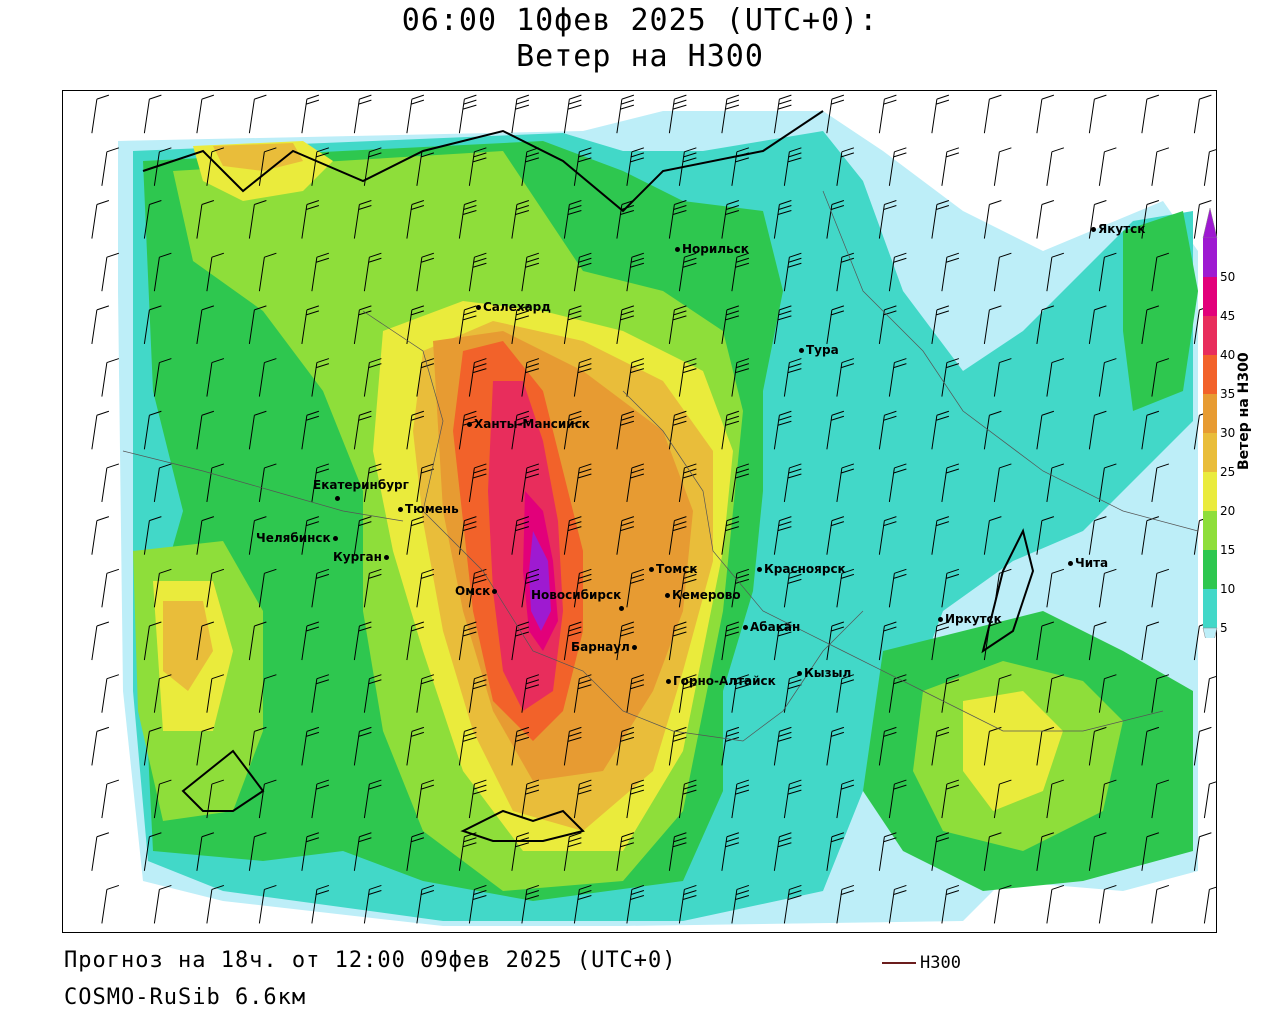  What do you see at coordinates (1228, 511) in the screenshot?
I see `colorbar-tick-label: 20` at bounding box center [1228, 511].